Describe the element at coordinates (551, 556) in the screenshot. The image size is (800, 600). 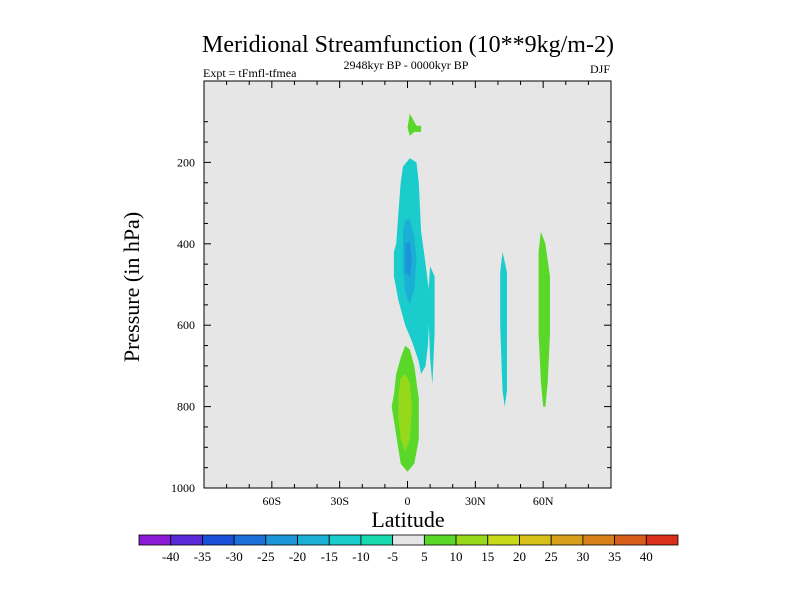
I see `colorbar-level-label: 25` at that location.